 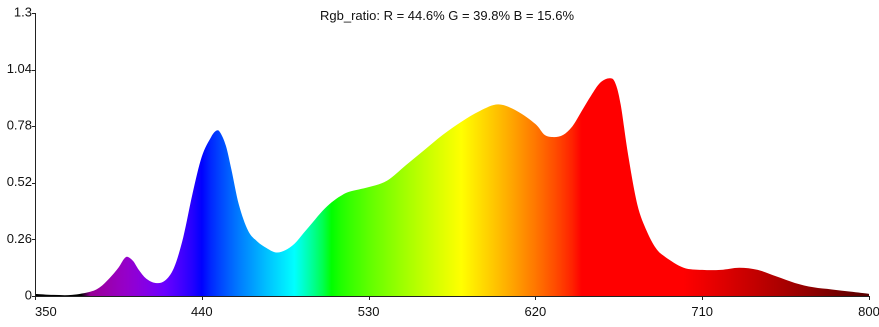 I want to click on x-tick-label: 620, so click(x=536, y=311).